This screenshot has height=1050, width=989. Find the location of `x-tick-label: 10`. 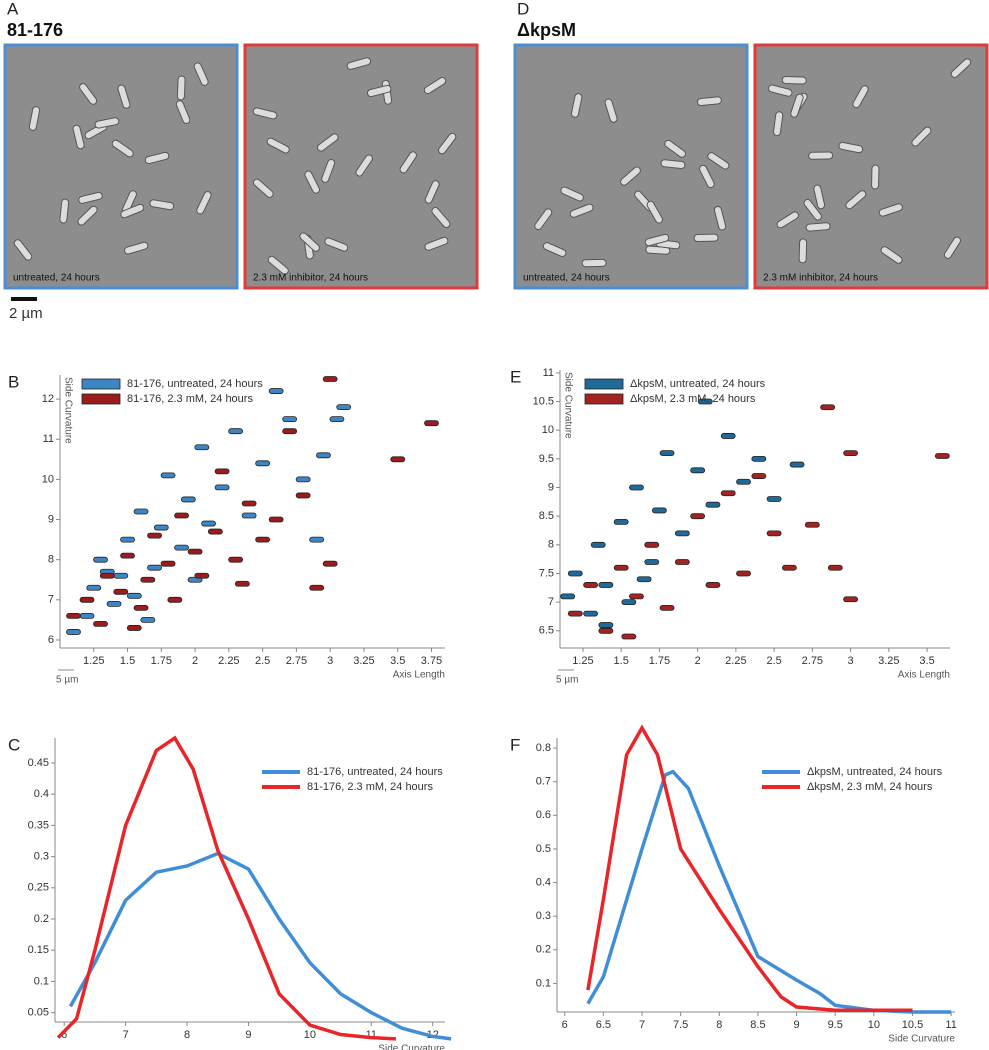

x-tick-label: 10 is located at coordinates (310, 1035).